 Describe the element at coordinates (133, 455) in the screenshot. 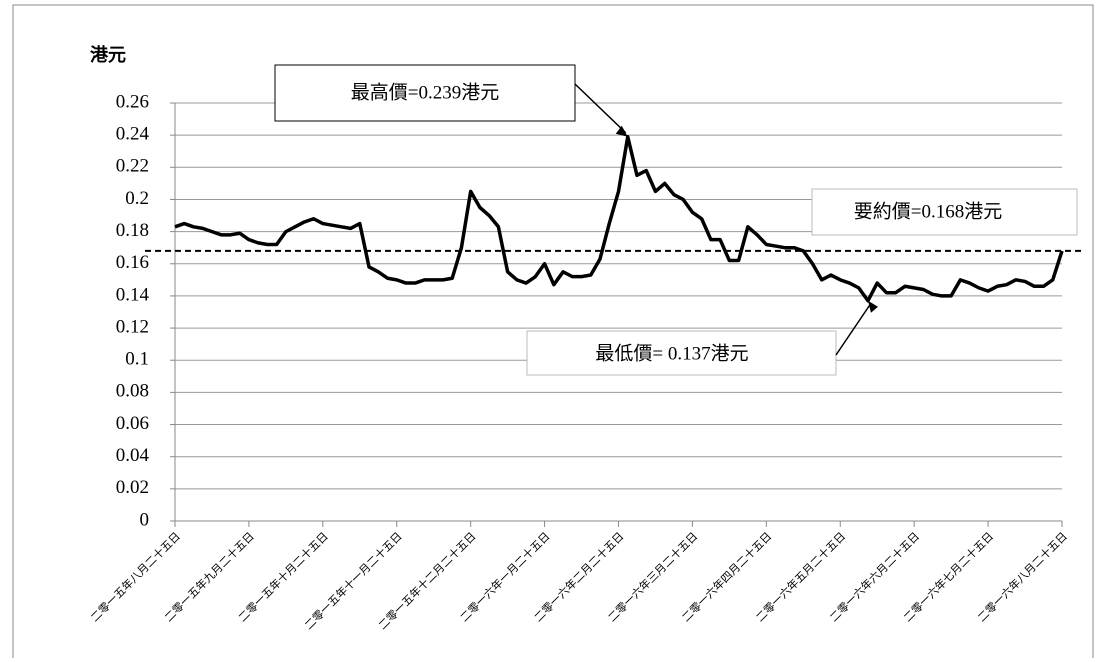

I see `y-tick-label: 0.04` at that location.